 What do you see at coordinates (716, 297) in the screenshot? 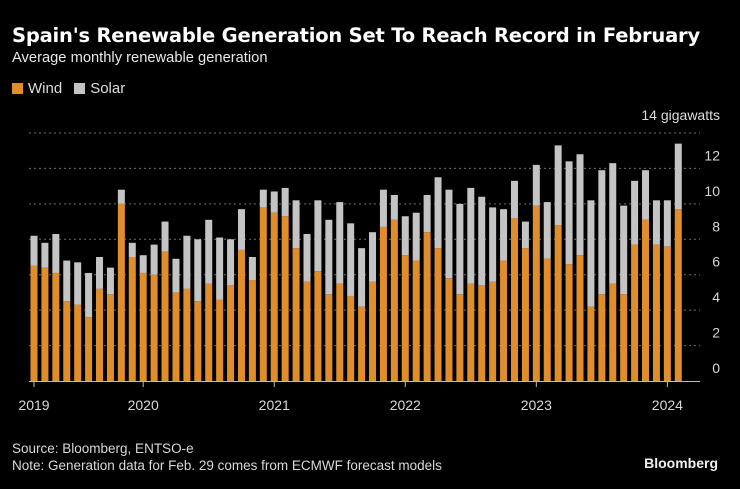
I see `y-tick-label: 4` at bounding box center [716, 297].